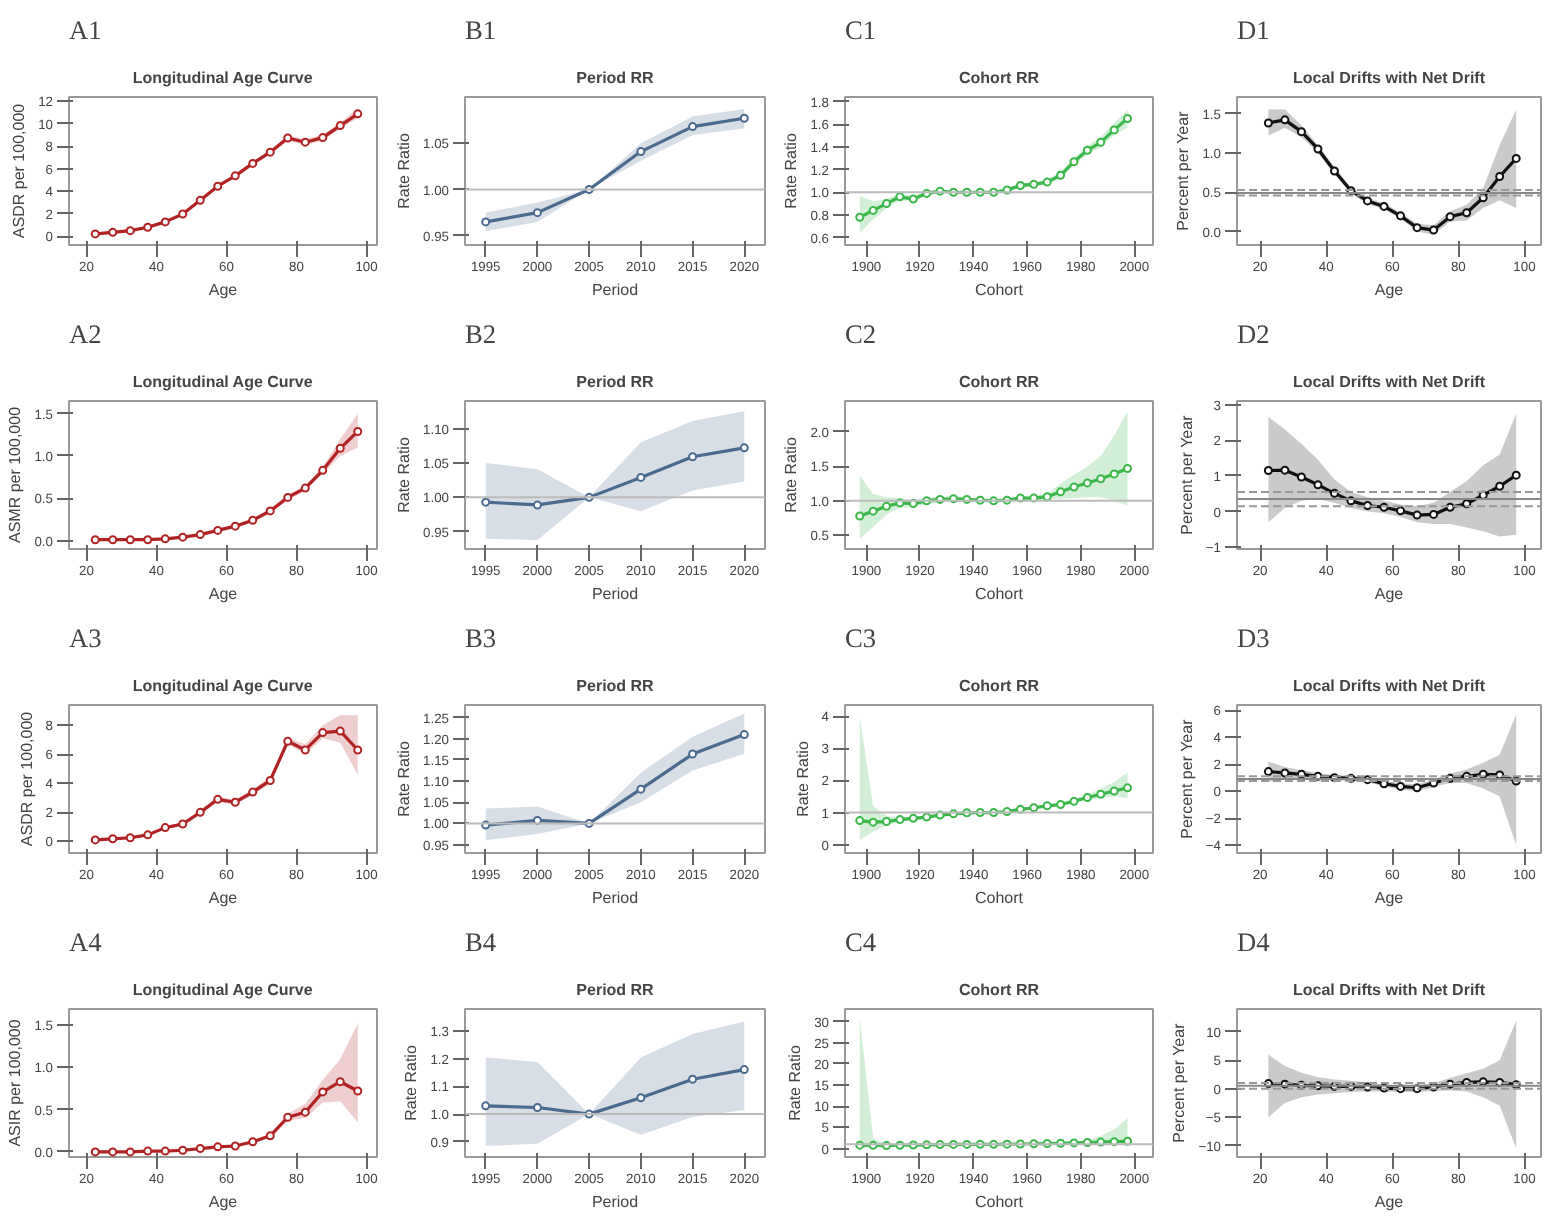  I want to click on text: C1, so click(861, 30).